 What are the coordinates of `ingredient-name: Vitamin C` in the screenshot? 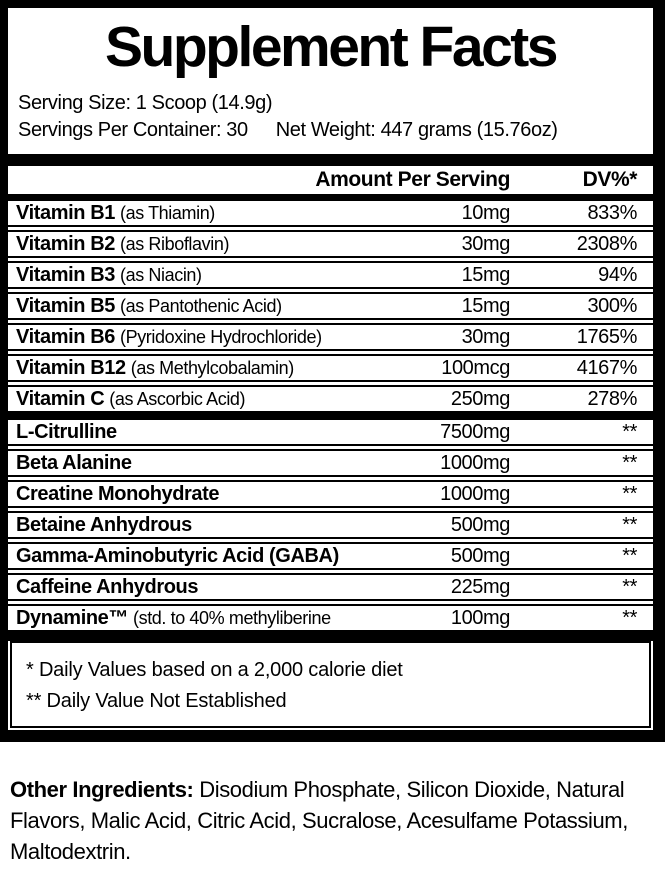 It's located at (60, 398).